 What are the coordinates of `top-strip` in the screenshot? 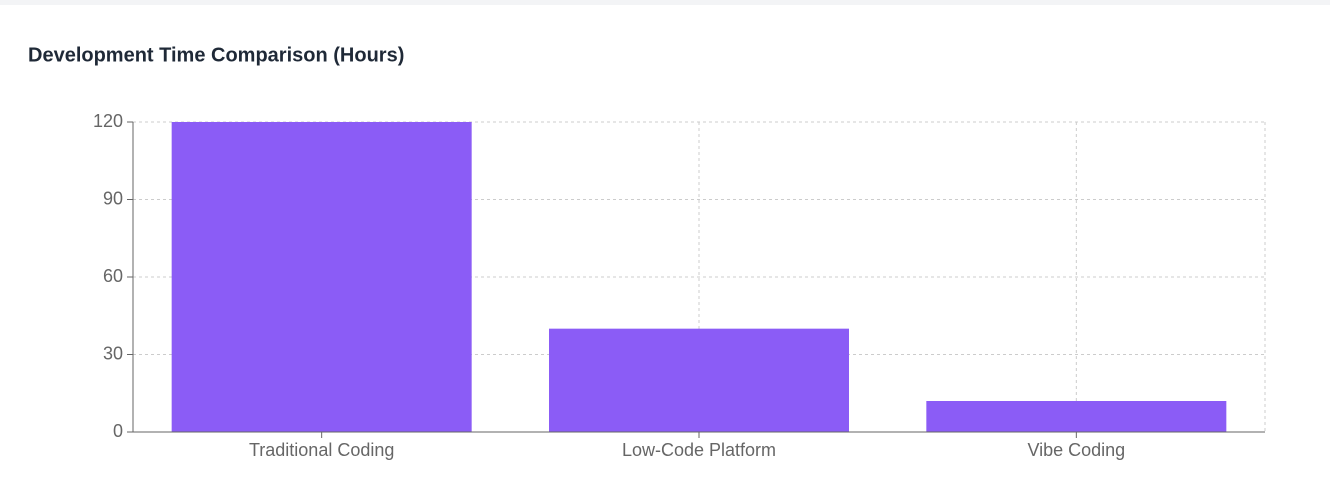 It's located at (665, 2).